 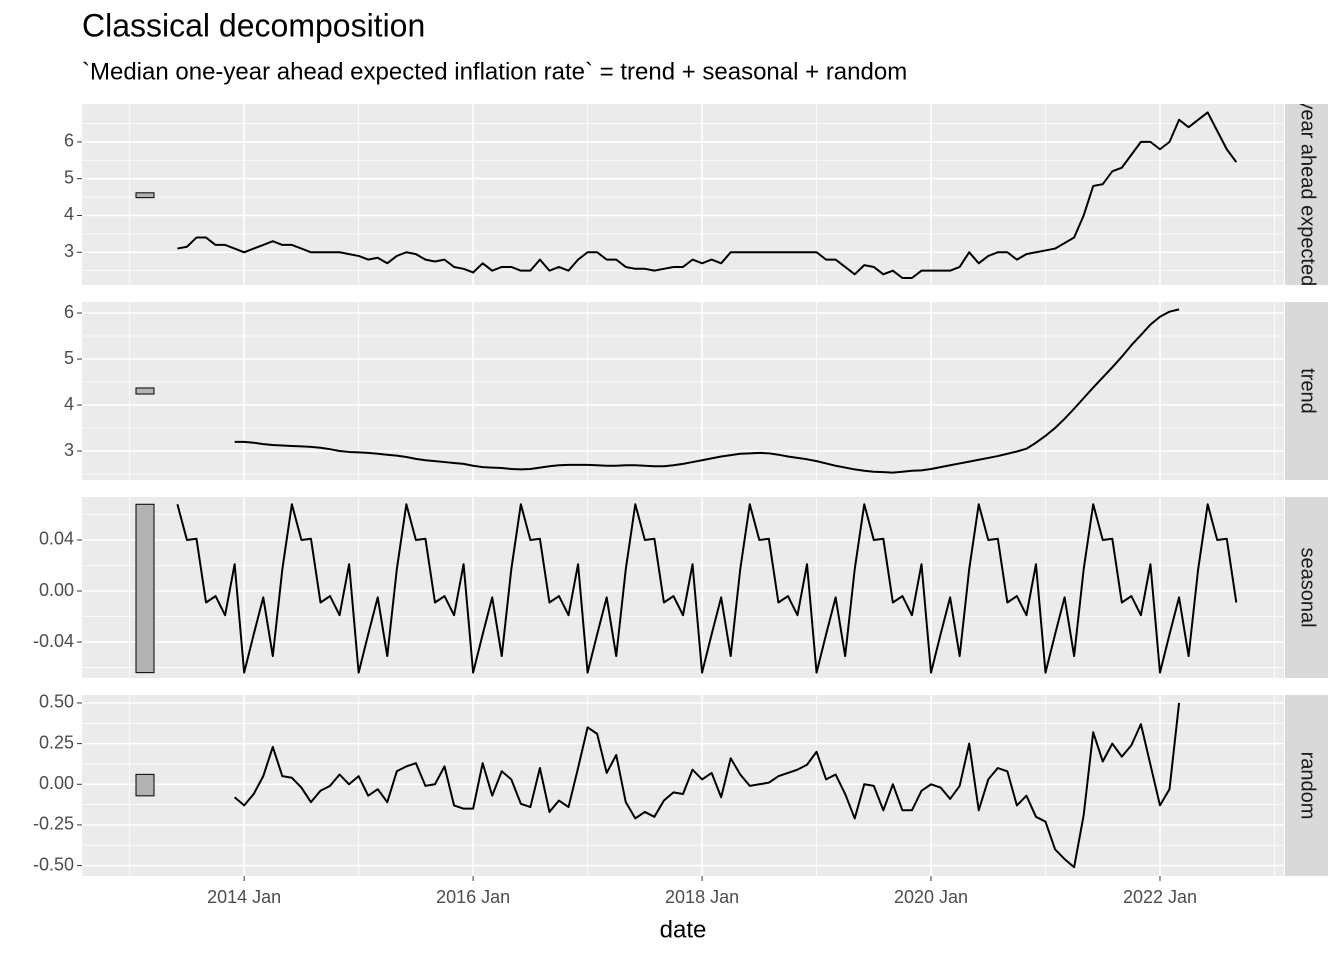 I want to click on x-tick-label: 2018 Jan, so click(x=702, y=897).